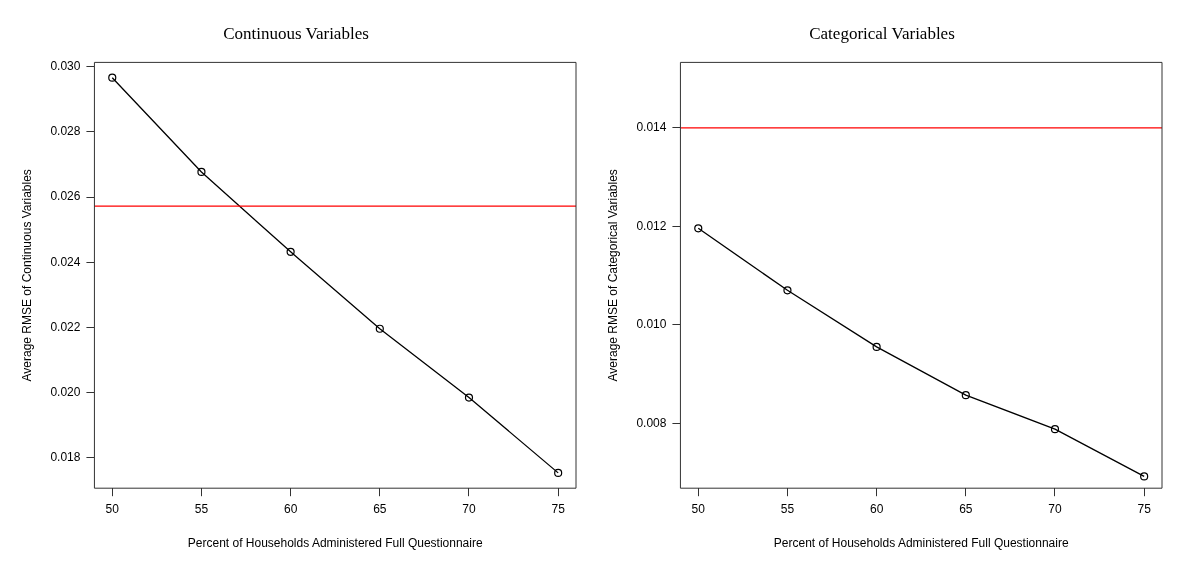 This screenshot has height=571, width=1183. What do you see at coordinates (612, 275) in the screenshot?
I see `y-axis-title: Average RMSE of Categorical Variables` at bounding box center [612, 275].